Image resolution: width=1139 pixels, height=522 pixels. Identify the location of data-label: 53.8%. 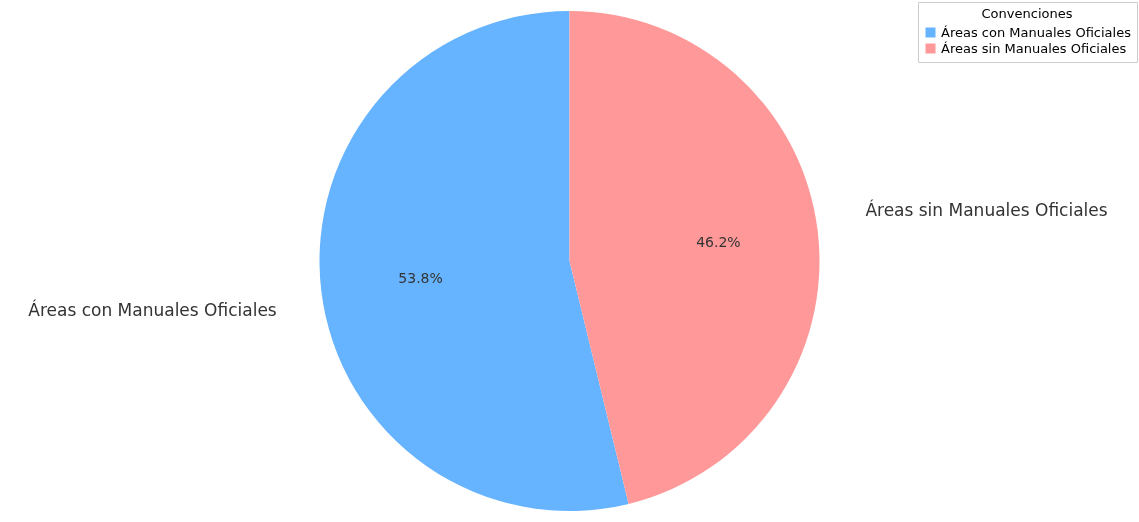
(420, 277).